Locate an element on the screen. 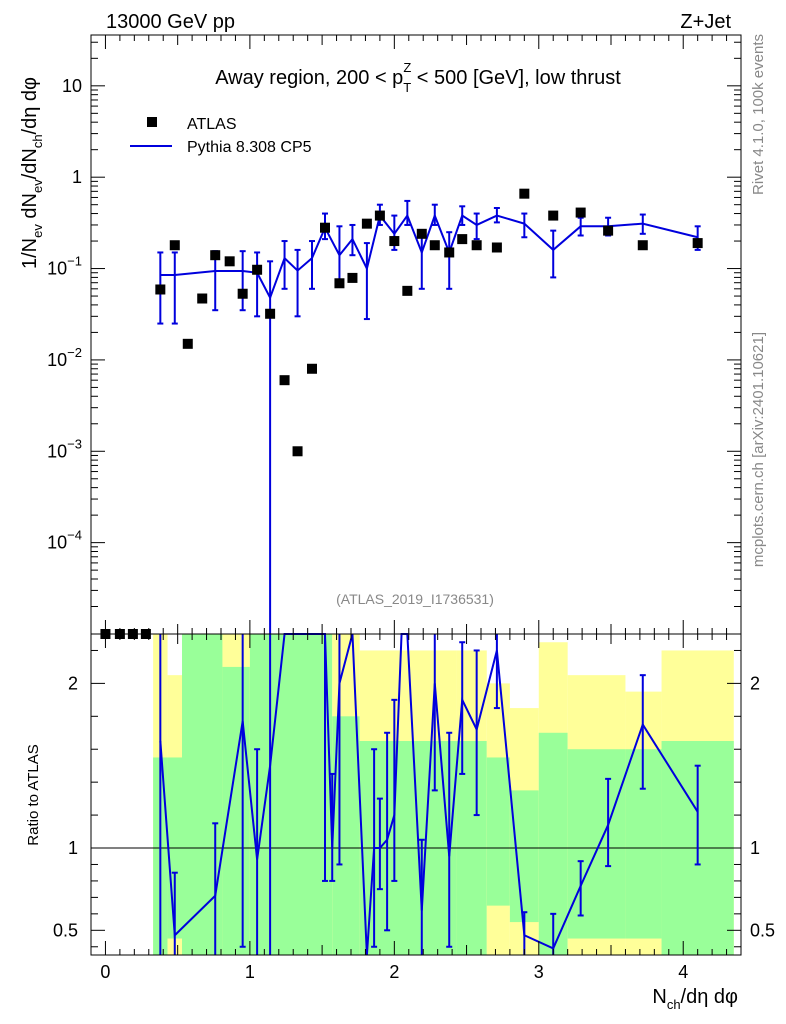 The image size is (786, 1024). header-energy: 13000 GeV pp is located at coordinates (170, 22).